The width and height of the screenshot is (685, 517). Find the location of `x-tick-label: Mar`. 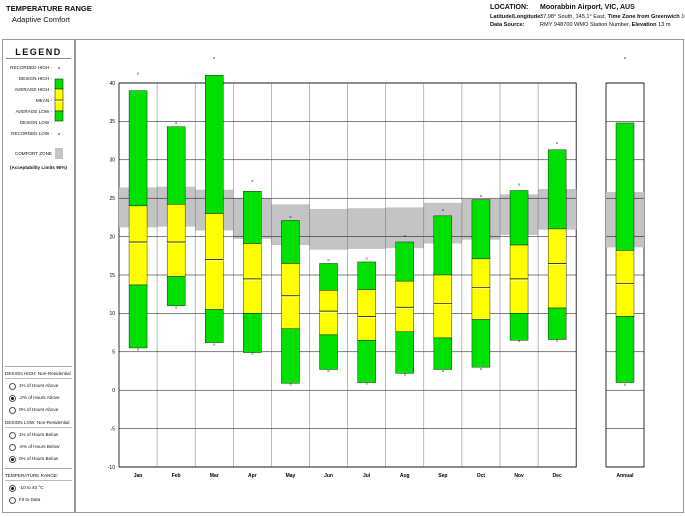

x-tick-label: Mar is located at coordinates (214, 476).